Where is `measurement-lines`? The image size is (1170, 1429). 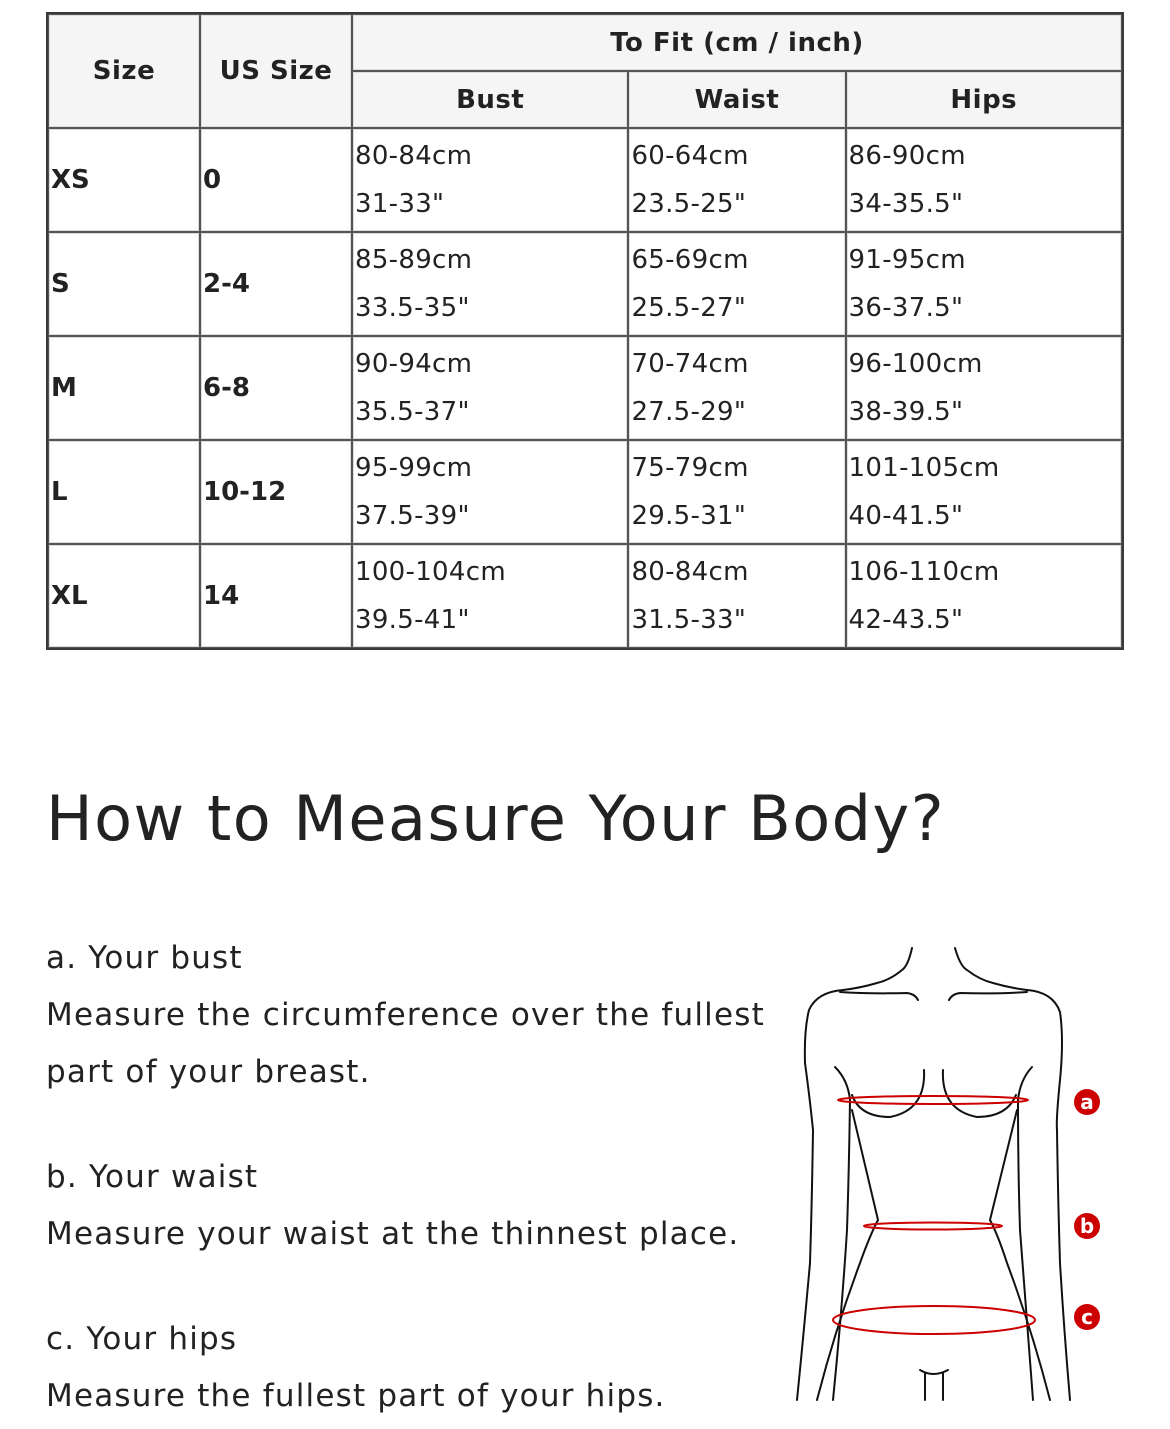
measurement-lines is located at coordinates (934, 1215).